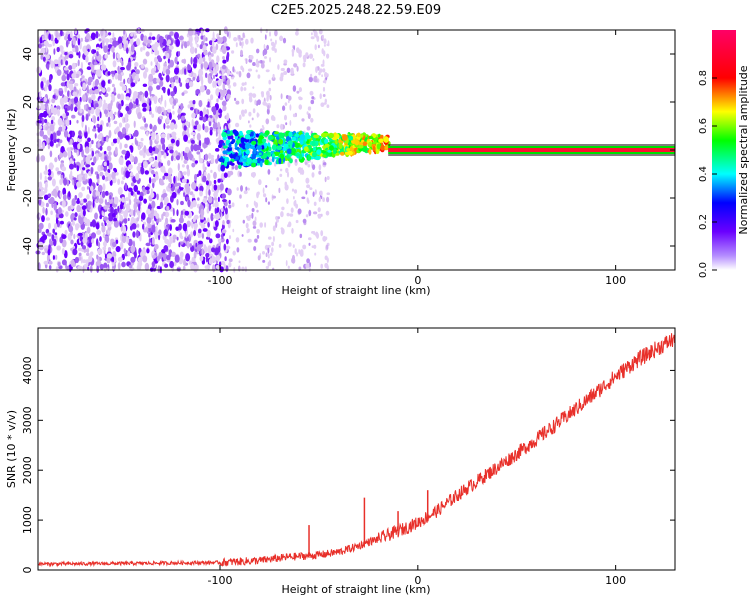 The width and height of the screenshot is (750, 600). Describe the element at coordinates (703, 78) in the screenshot. I see `colorbar-tick-label: 0.8` at that location.